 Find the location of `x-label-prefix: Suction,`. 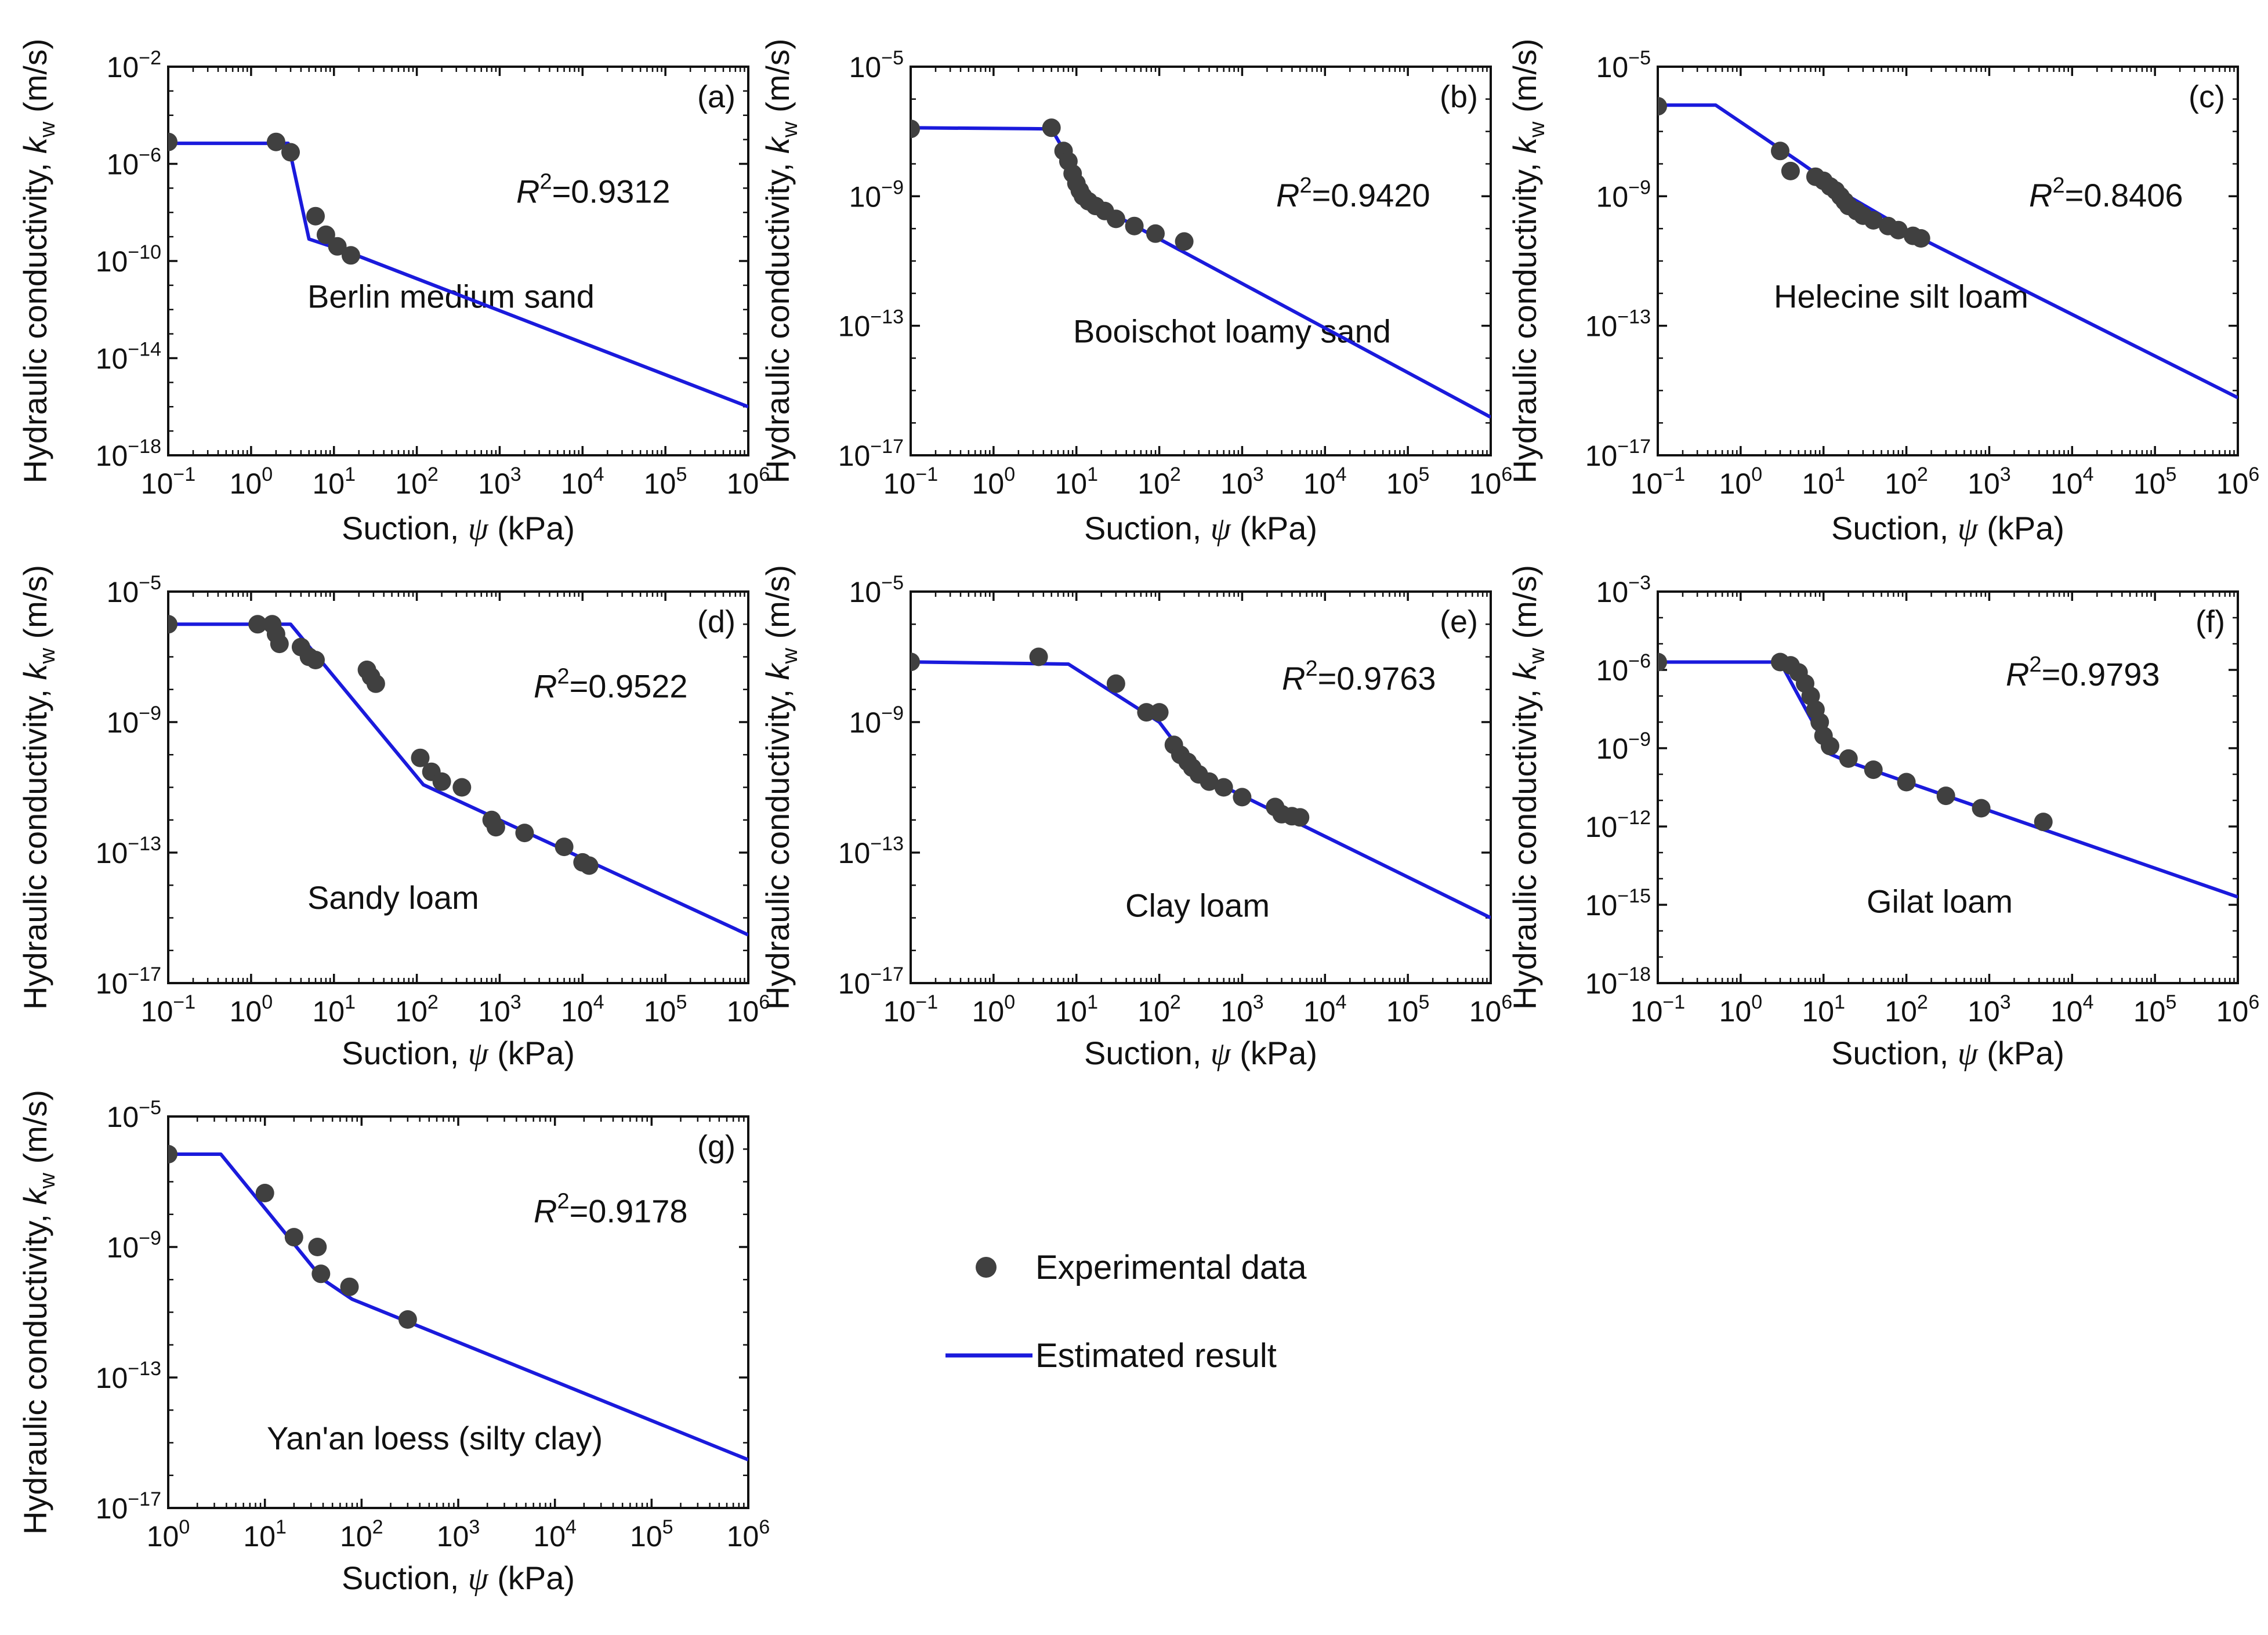

x-label-prefix: Suction, is located at coordinates (1148, 528).